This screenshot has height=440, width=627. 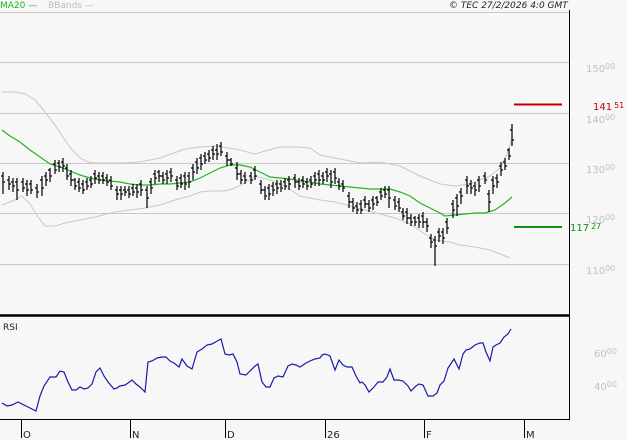 I want to click on x-label-dec: D, so click(x=231, y=435).